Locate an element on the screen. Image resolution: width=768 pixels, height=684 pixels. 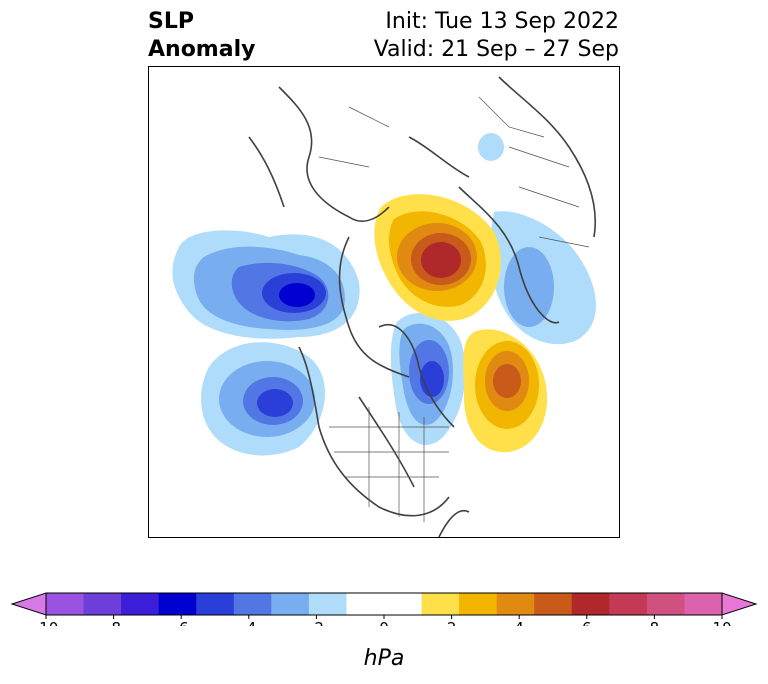
colorbar-extend-low is located at coordinates (28, 604).